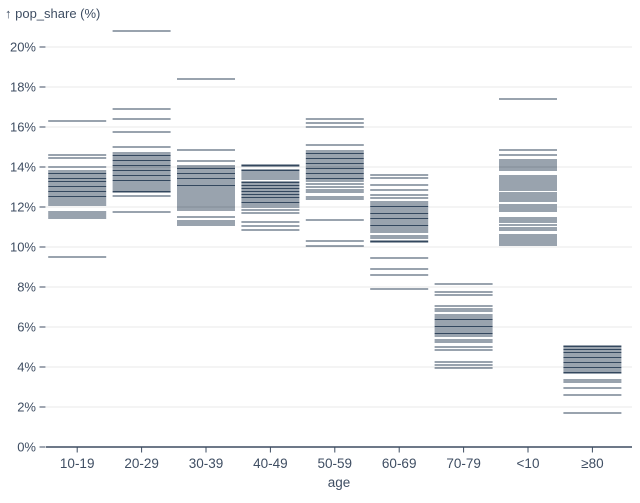 The height and width of the screenshot is (503, 640). I want to click on x-tick-label: 40-49, so click(270, 463).